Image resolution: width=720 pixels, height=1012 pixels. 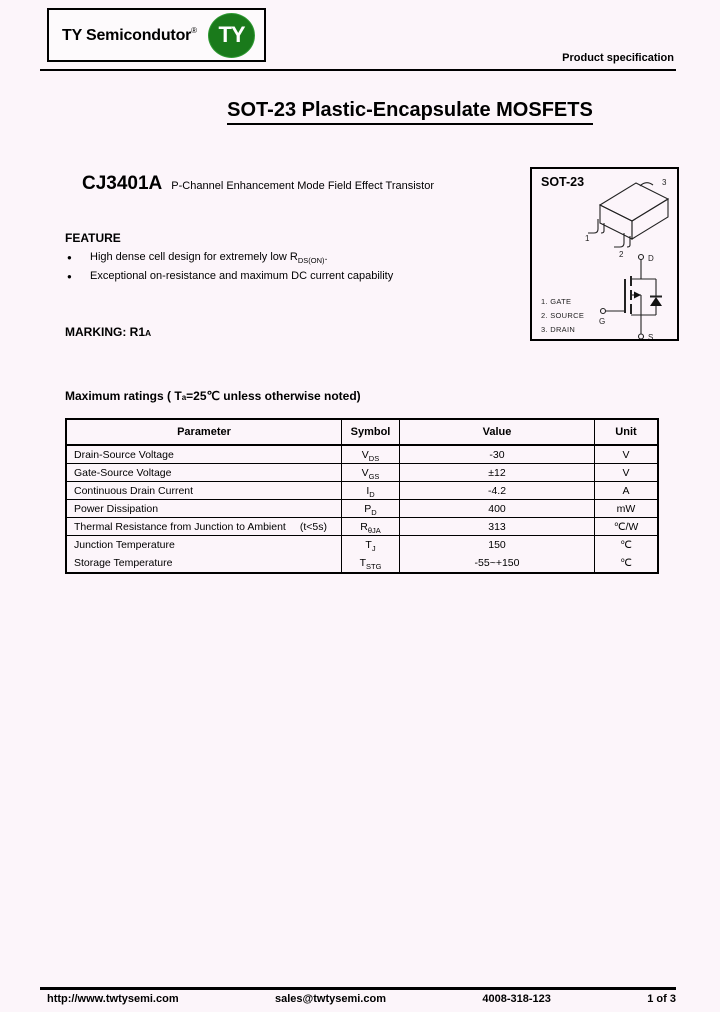 What do you see at coordinates (108, 332) in the screenshot?
I see `marking-line: MARKING: R1A` at bounding box center [108, 332].